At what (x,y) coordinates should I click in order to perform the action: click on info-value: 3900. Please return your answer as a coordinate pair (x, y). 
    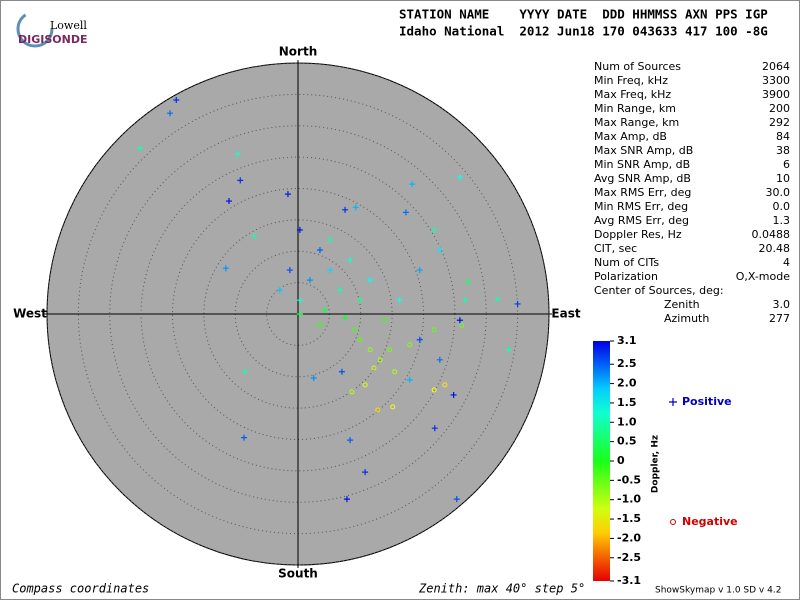
    Looking at the image, I should click on (776, 94).